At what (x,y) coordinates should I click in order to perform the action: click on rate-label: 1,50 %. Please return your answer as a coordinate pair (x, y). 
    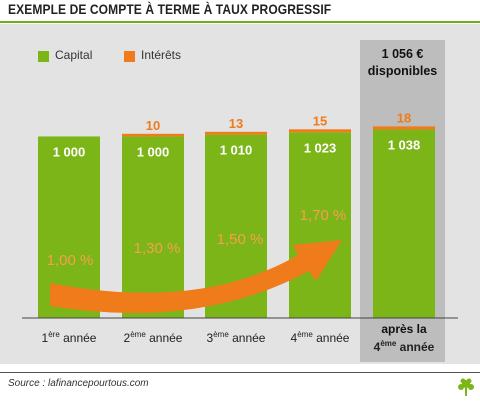
    Looking at the image, I should click on (240, 239).